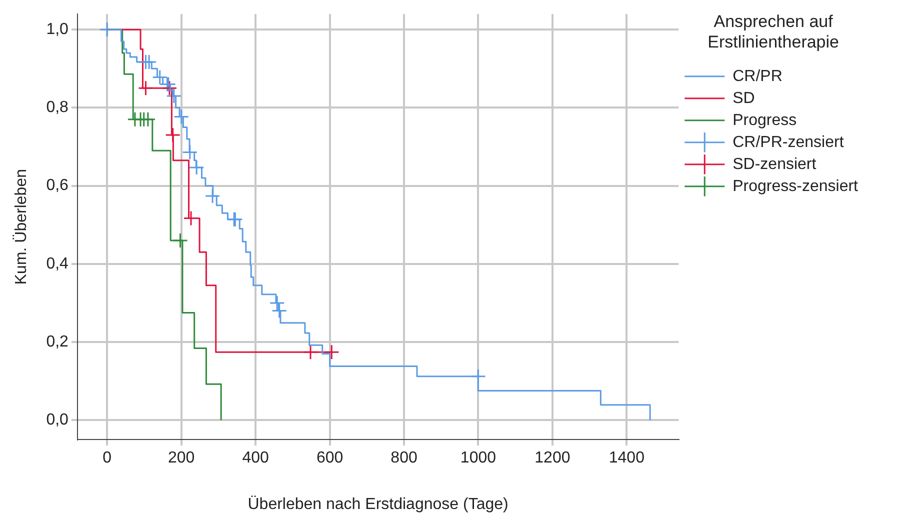 The width and height of the screenshot is (898, 524). What do you see at coordinates (404, 458) in the screenshot?
I see `x-tick-label: 800` at bounding box center [404, 458].